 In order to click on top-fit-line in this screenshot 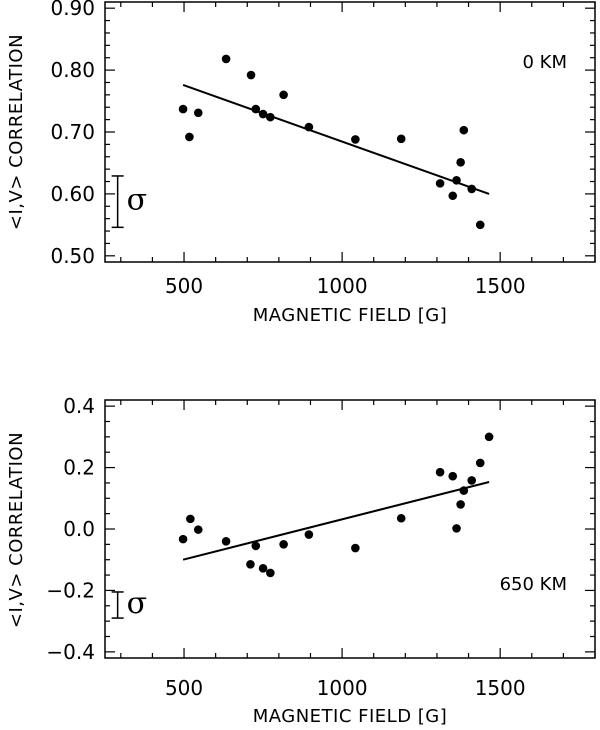, I will do `click(336, 139)`.